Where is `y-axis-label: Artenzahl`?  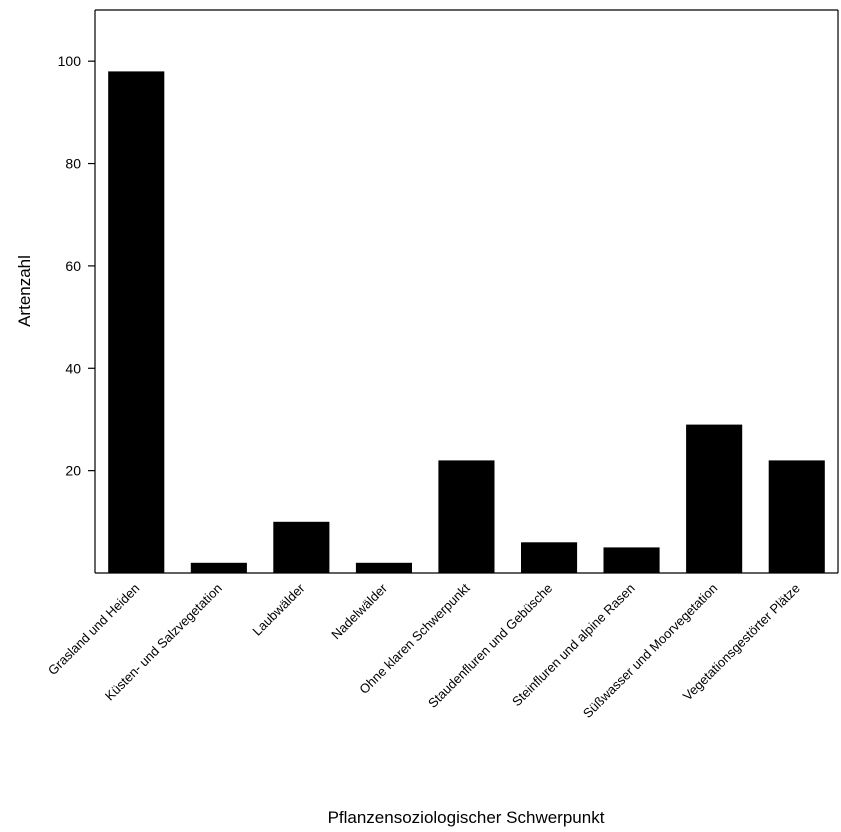 y-axis-label: Artenzahl is located at coordinates (24, 291).